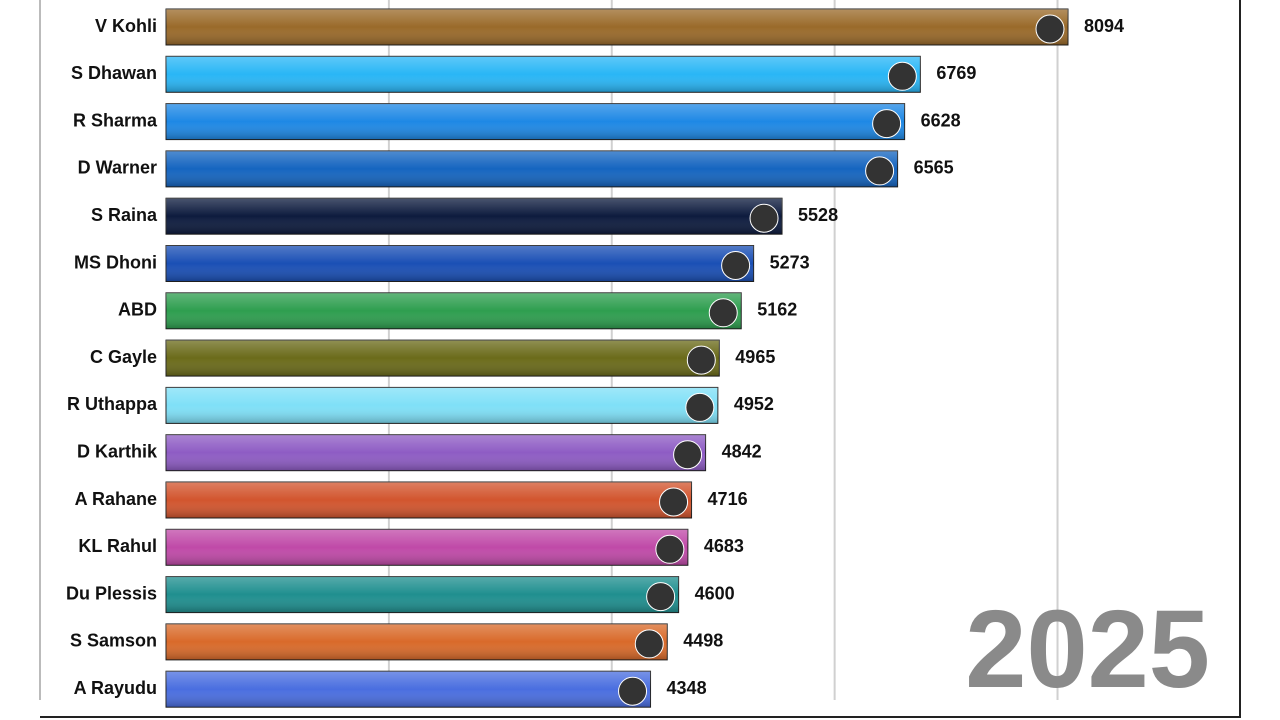 This screenshot has height=720, width=1280. I want to click on year-label: 2025, so click(1087, 649).